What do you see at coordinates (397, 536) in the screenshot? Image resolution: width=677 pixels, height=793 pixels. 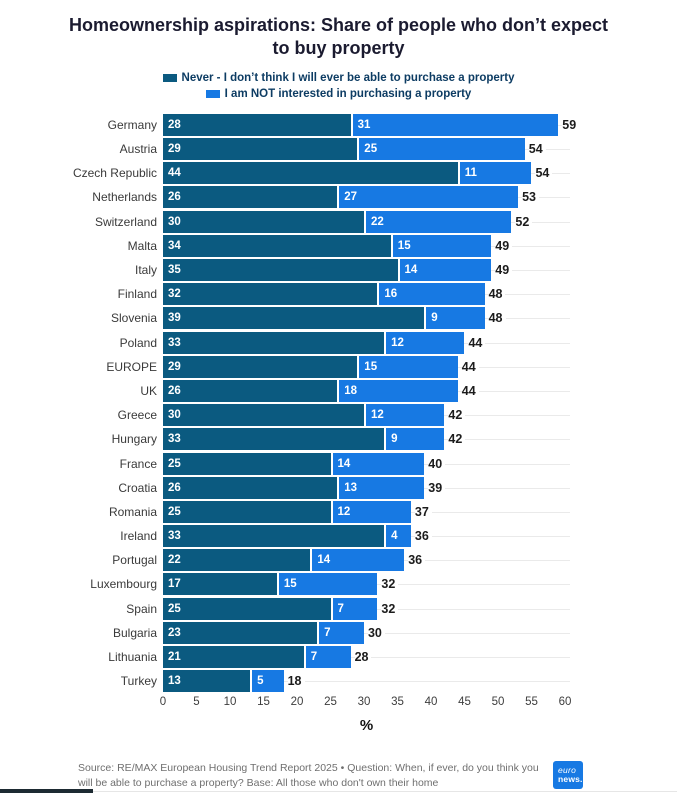 I see `bar-segment-not-interested: 4` at bounding box center [397, 536].